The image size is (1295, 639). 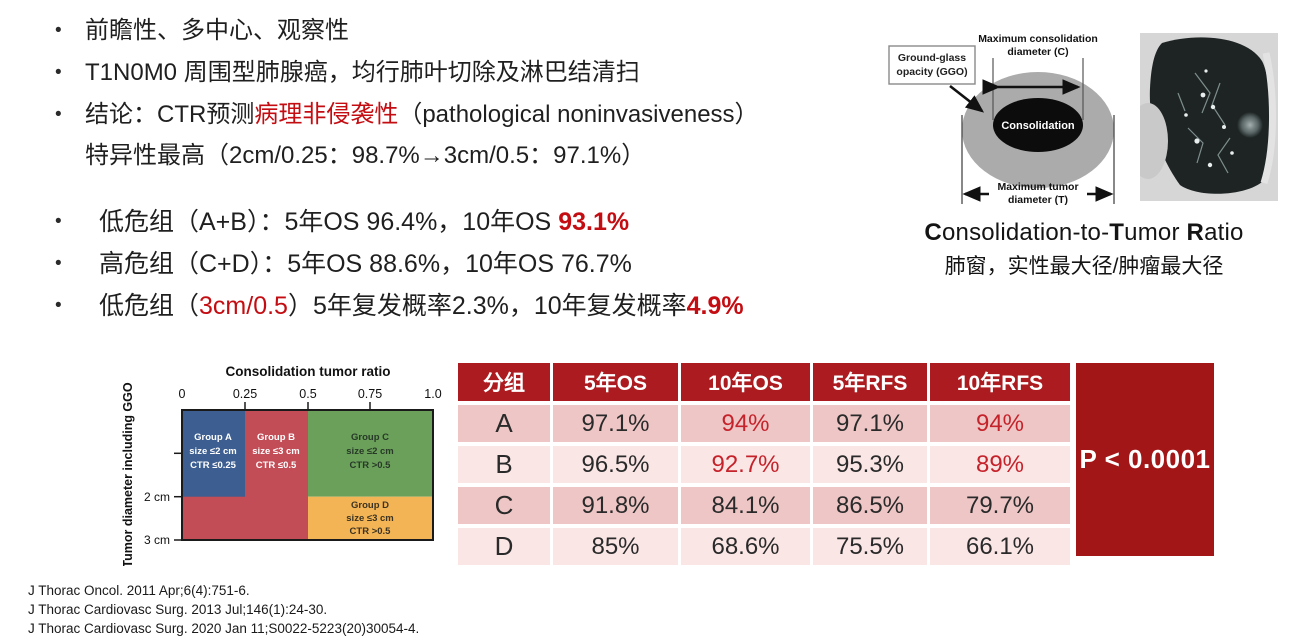 I want to click on consolidation-ellipse, so click(x=1038, y=125).